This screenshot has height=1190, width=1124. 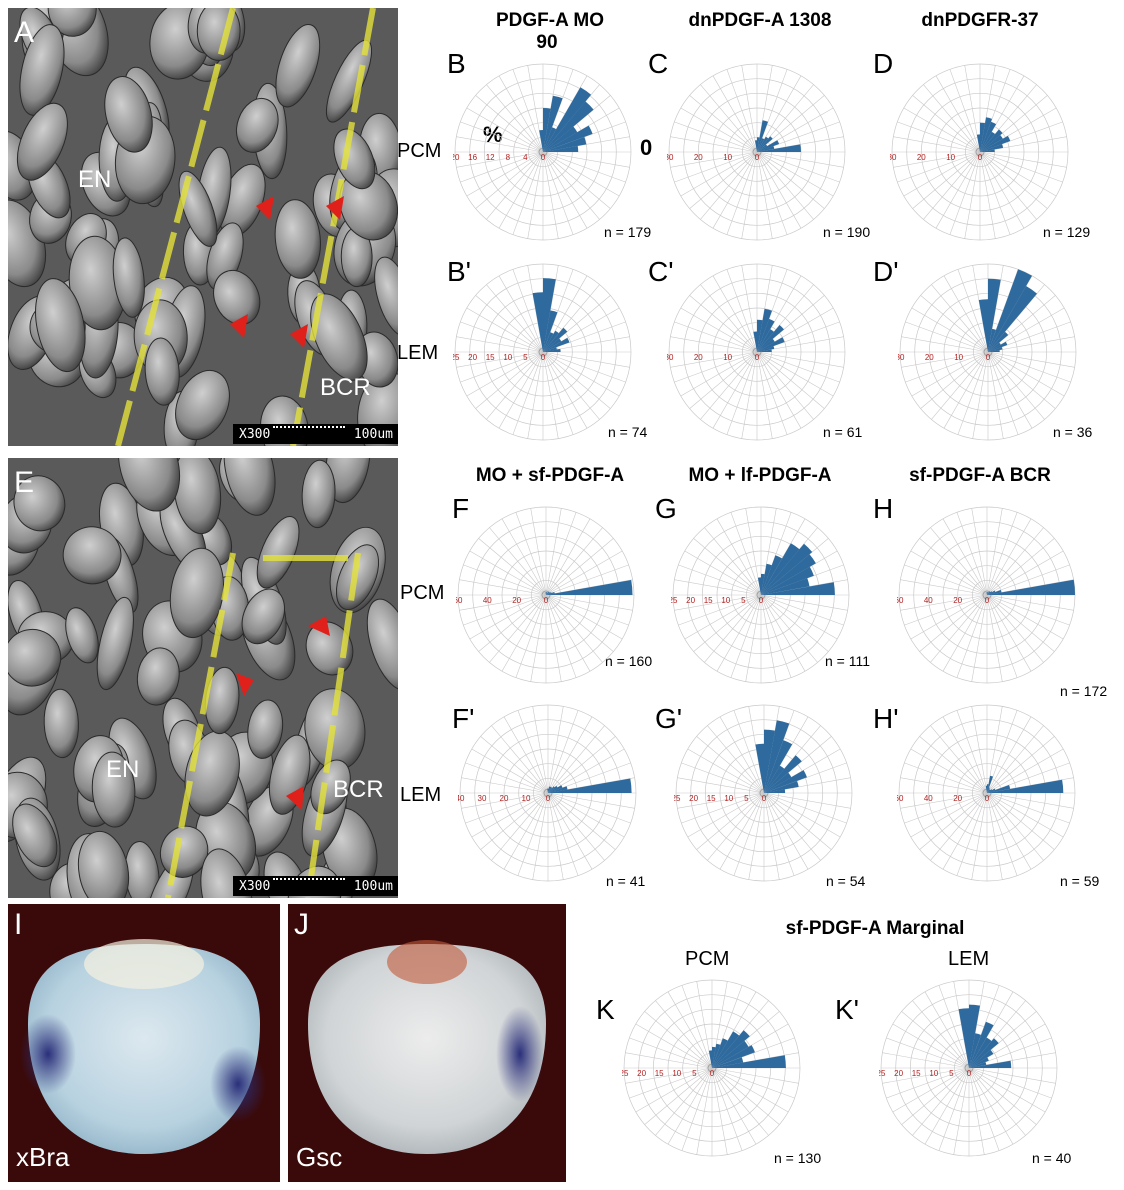 What do you see at coordinates (674, 600) in the screenshot?
I see `scale-label: 25` at bounding box center [674, 600].